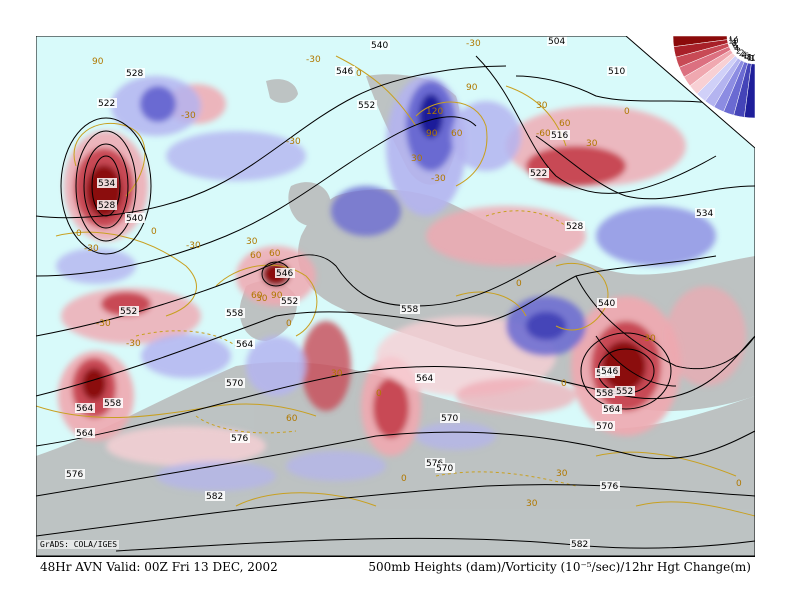 The height and width of the screenshot is (612, 792). I want to click on height-contour-label: 534, so click(704, 214).